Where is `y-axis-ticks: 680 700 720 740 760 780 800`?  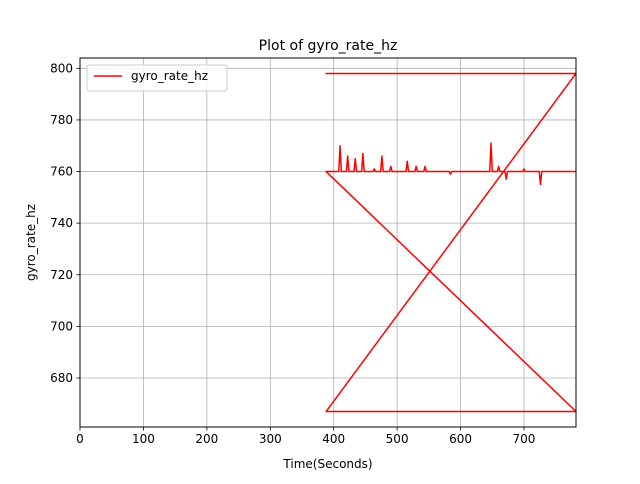 y-axis-ticks: 680 700 720 740 760 780 800 is located at coordinates (65, 223).